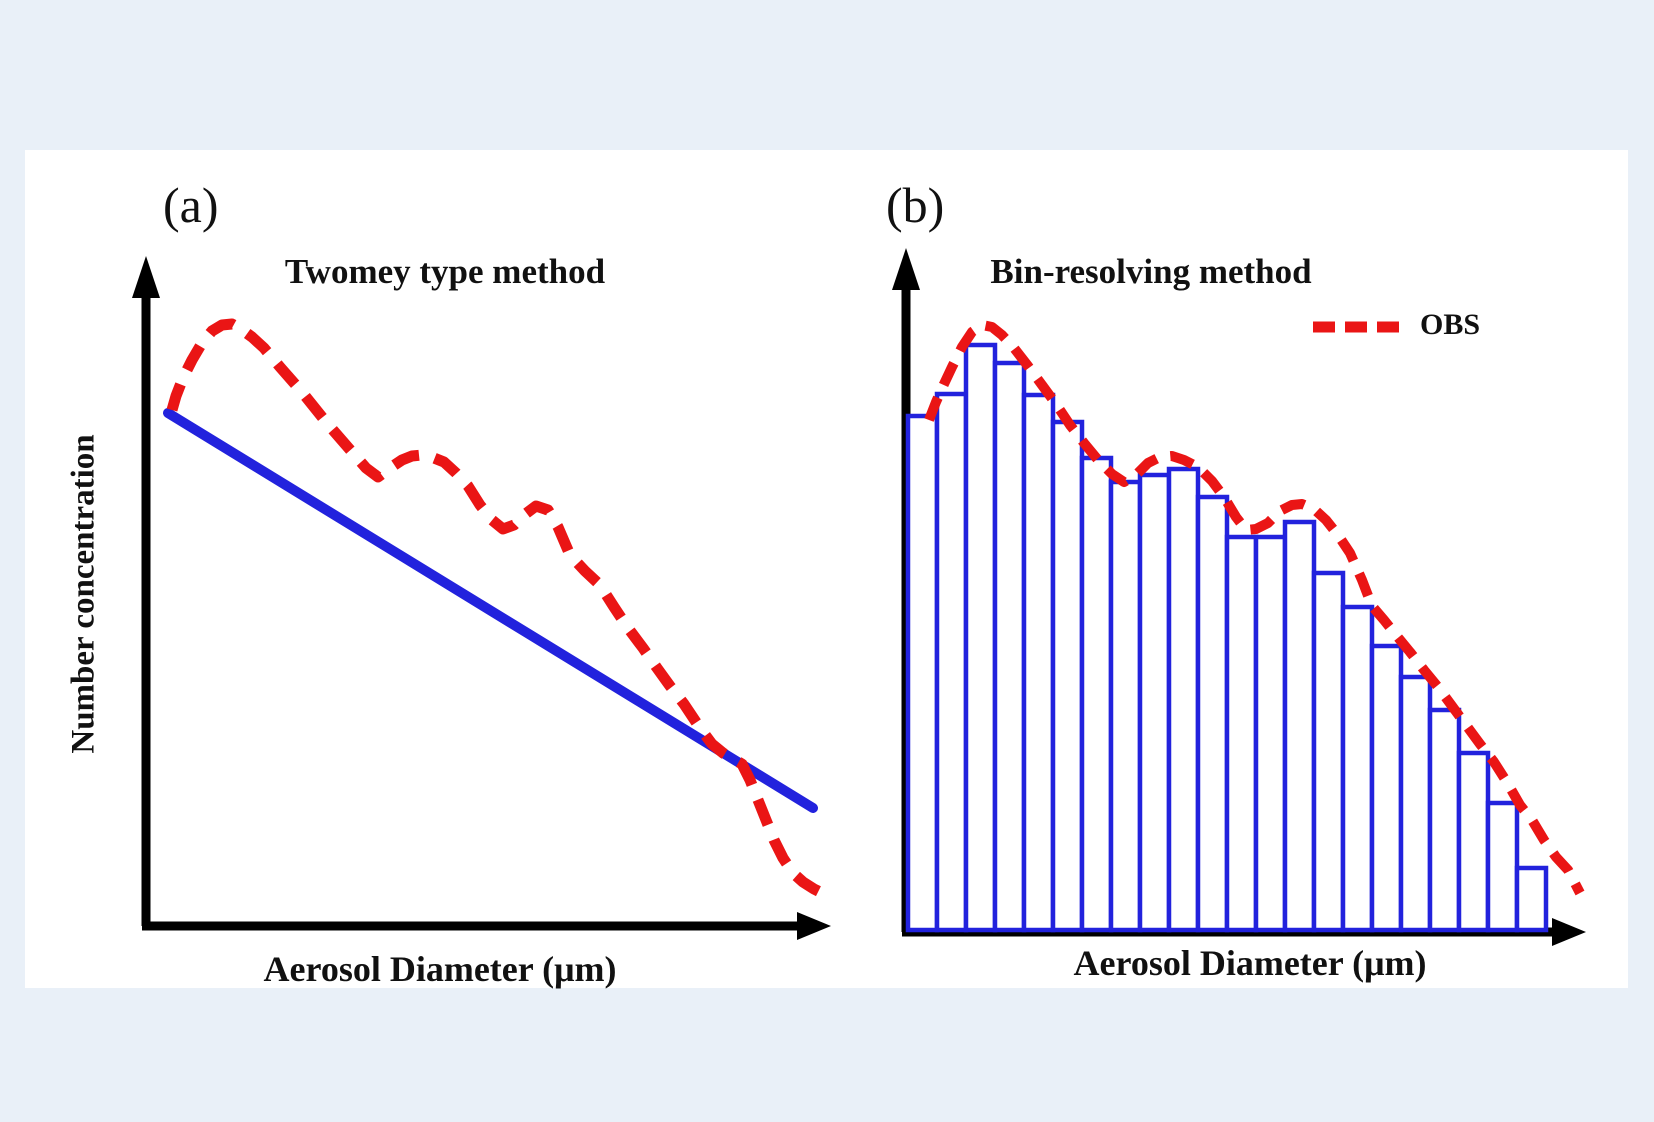 The width and height of the screenshot is (1654, 1122). What do you see at coordinates (1450, 324) in the screenshot?
I see `legend-obs-label: OBS` at bounding box center [1450, 324].